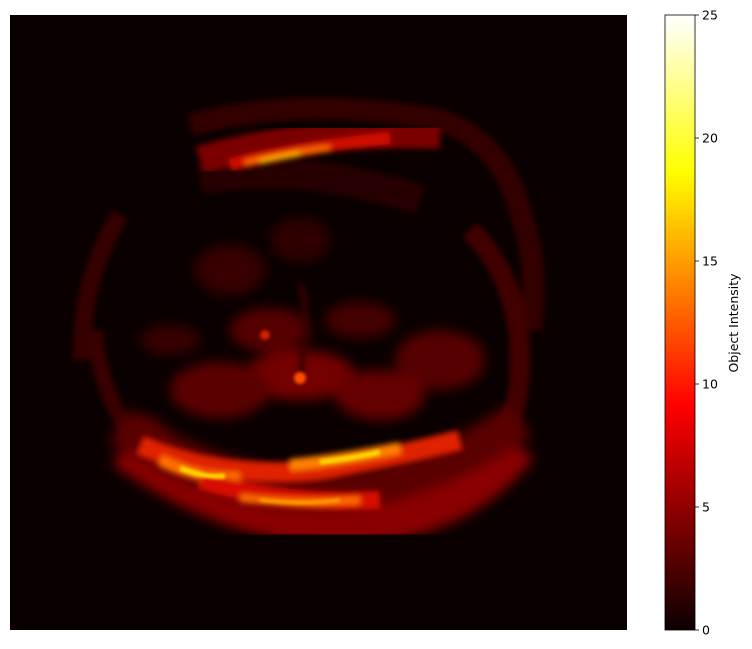 The width and height of the screenshot is (752, 649). What do you see at coordinates (706, 630) in the screenshot?
I see `colorbar-tick-label: 0` at bounding box center [706, 630].